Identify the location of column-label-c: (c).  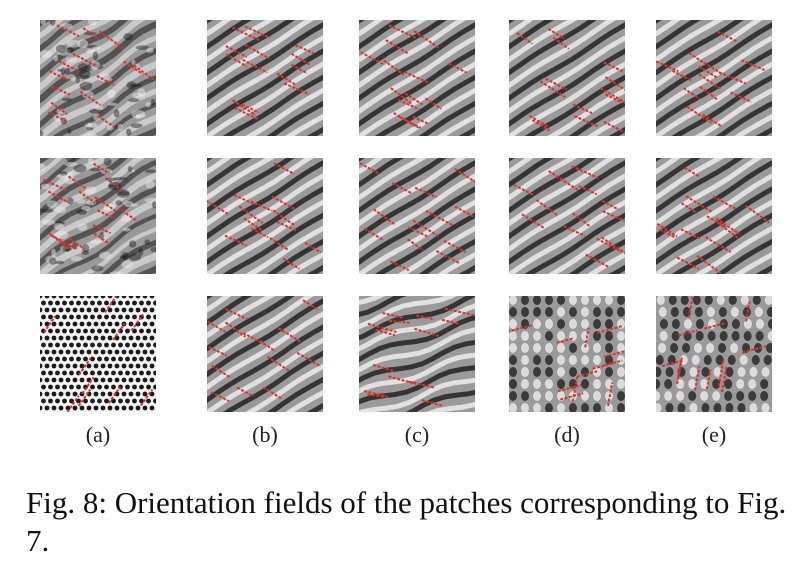
(417, 434).